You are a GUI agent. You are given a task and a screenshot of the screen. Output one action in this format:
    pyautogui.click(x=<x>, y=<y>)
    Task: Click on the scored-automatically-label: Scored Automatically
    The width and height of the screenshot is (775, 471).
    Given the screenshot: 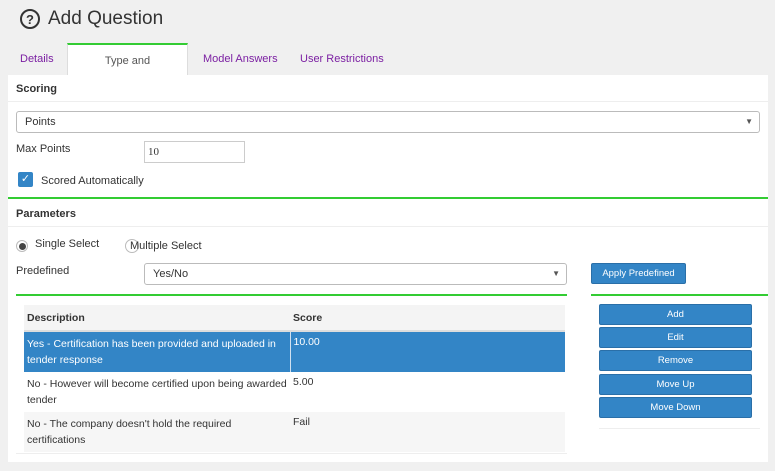 What is the action you would take?
    pyautogui.click(x=92, y=181)
    